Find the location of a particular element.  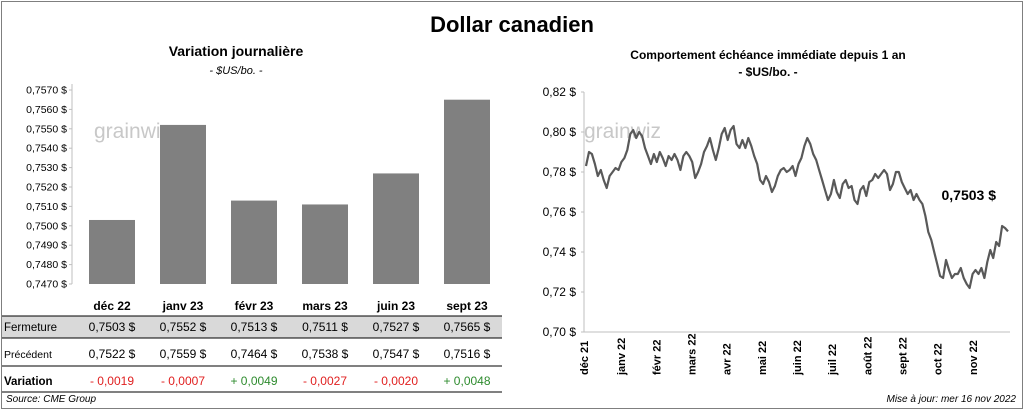

line-chart-subtitle: - $US/bo. - is located at coordinates (767, 72).